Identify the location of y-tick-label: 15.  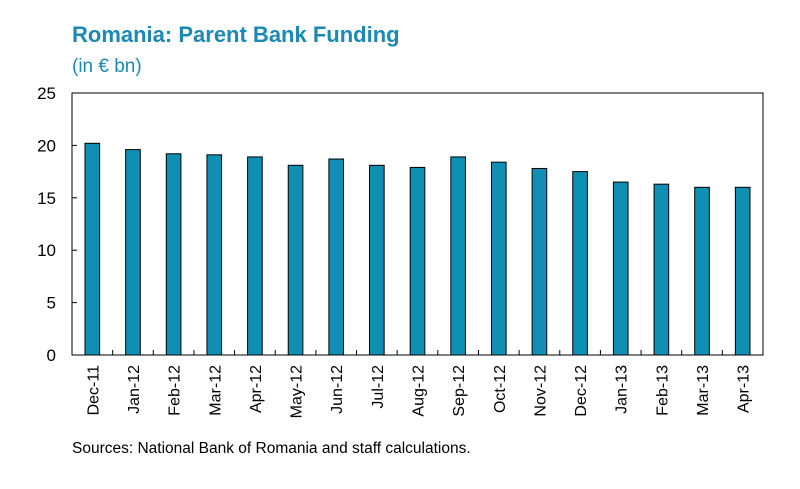
(46, 198).